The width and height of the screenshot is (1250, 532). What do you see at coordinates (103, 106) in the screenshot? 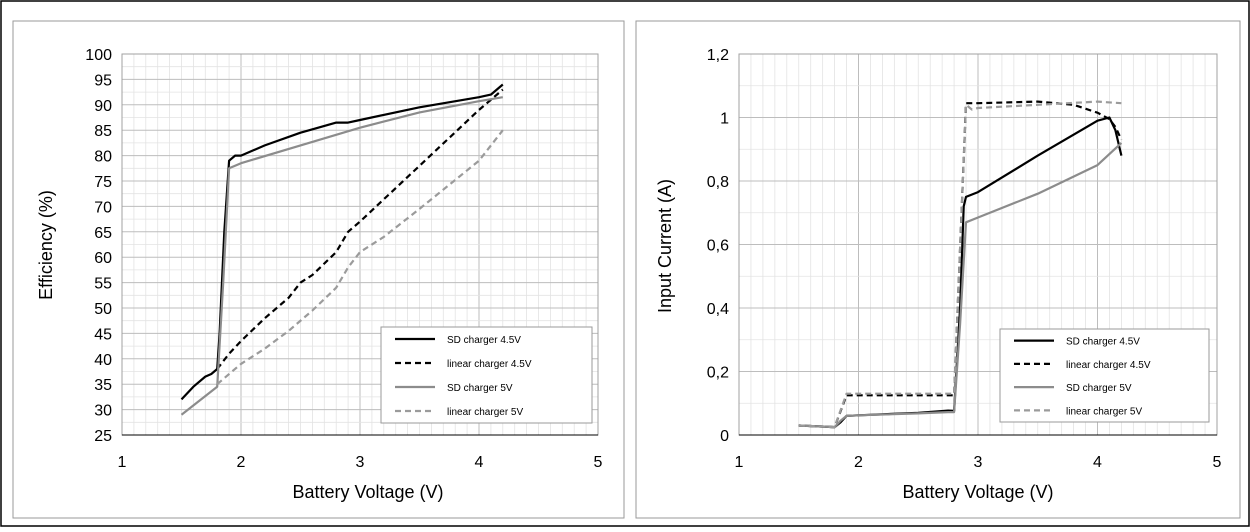
I see `y-tick-label: 90` at bounding box center [103, 106].